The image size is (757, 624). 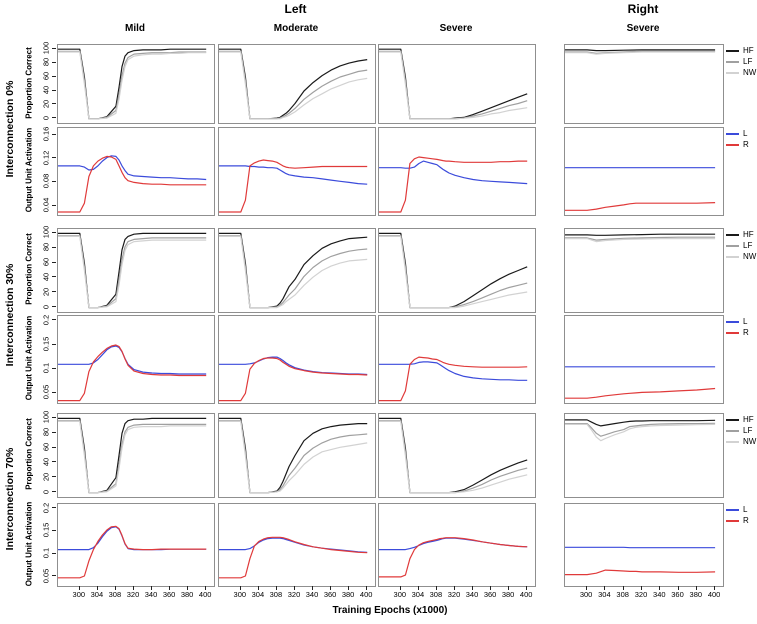 I want to click on line-chart-panel-row3-col1, so click(x=136, y=270).